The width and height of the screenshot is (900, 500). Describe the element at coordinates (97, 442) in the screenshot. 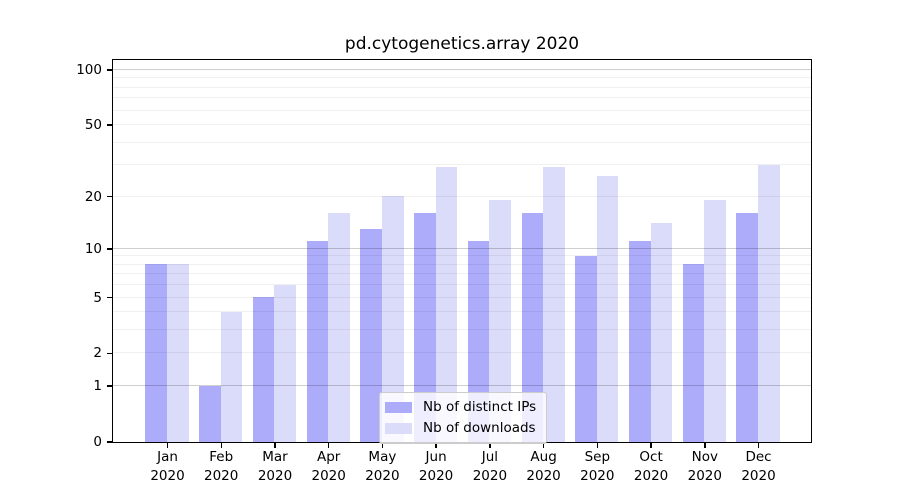

I see `y-tick-label-0: 0` at that location.